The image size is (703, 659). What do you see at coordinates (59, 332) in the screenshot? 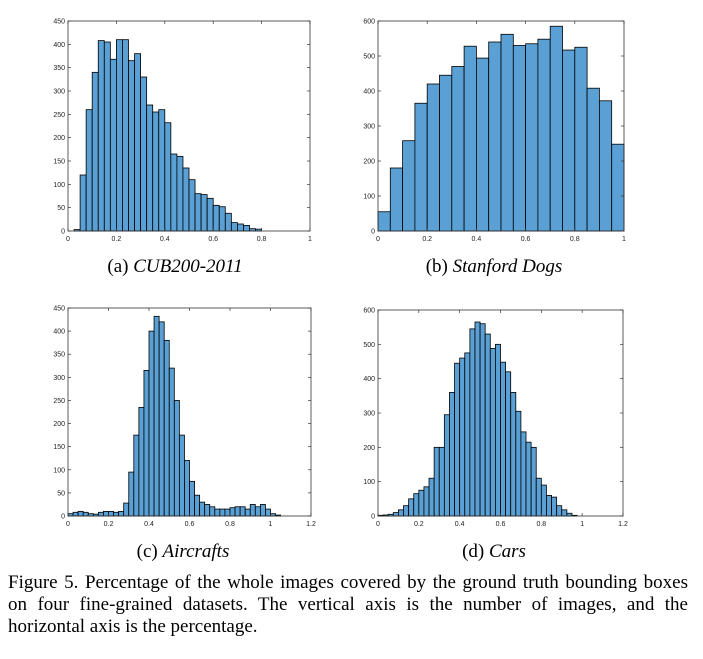
I see `aircrafts-ytick-label: 400` at bounding box center [59, 332].